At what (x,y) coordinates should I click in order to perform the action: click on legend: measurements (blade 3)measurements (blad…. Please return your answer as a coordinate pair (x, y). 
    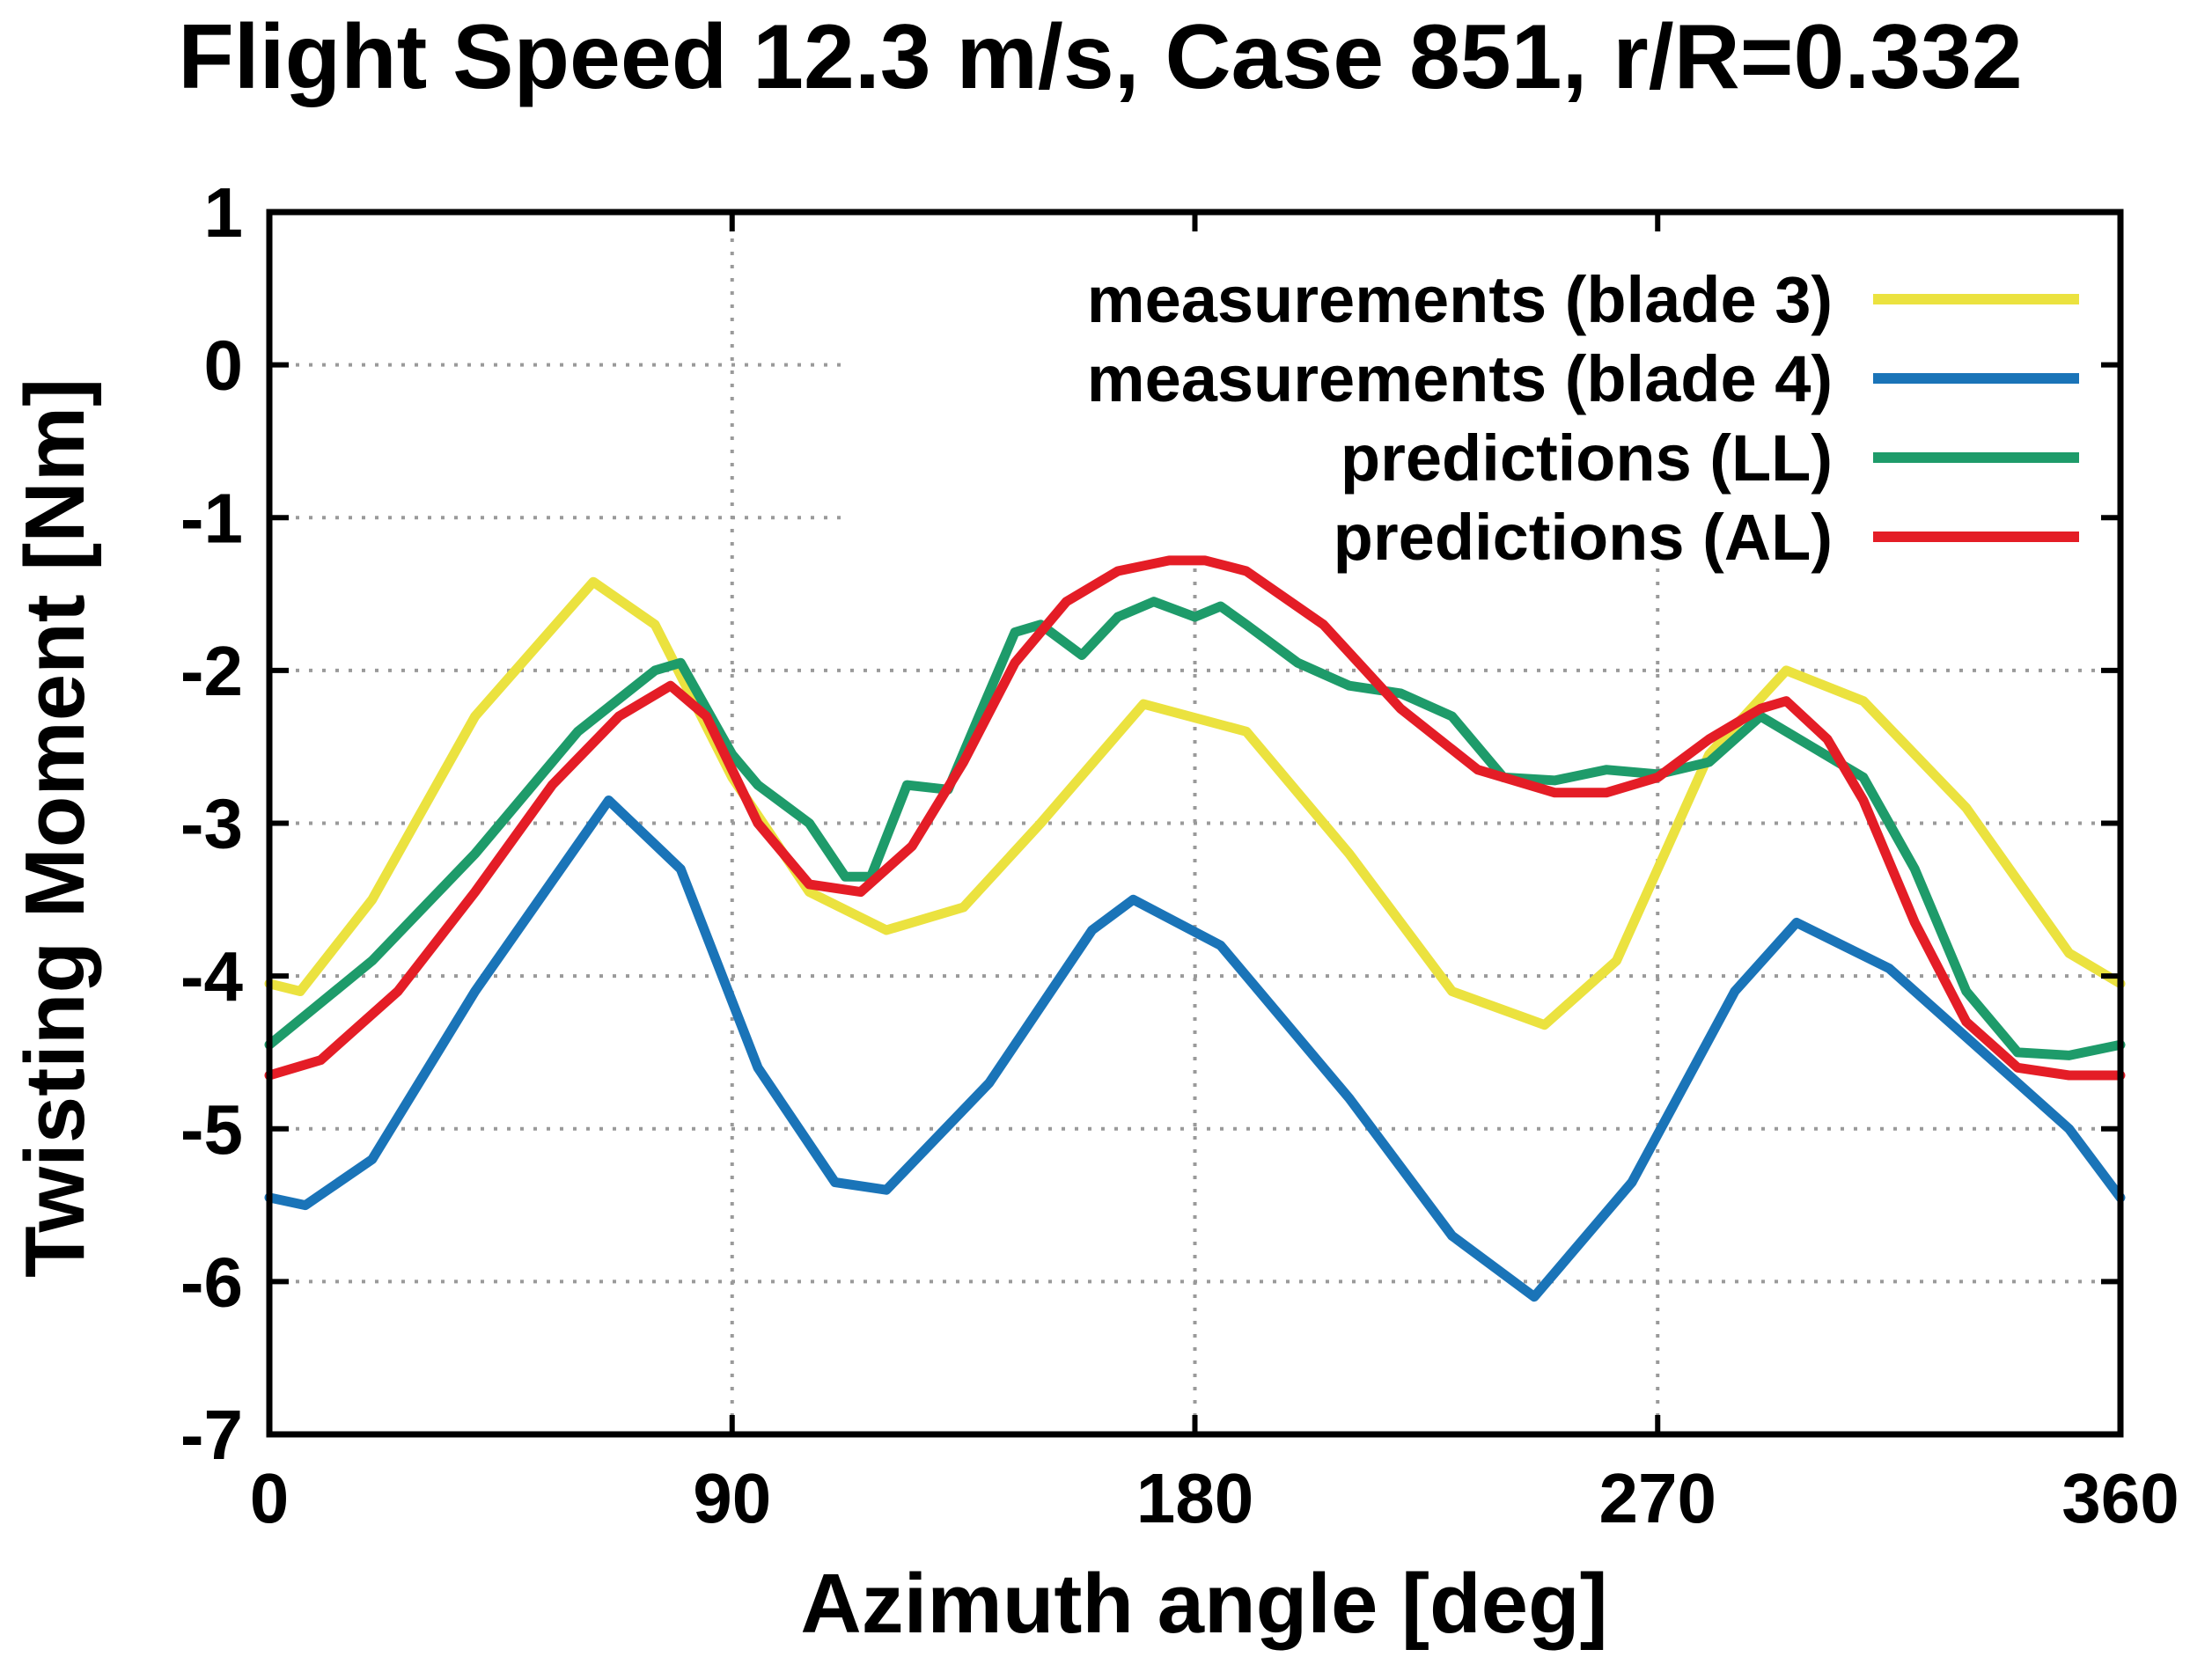
    Looking at the image, I should click on (1479, 402).